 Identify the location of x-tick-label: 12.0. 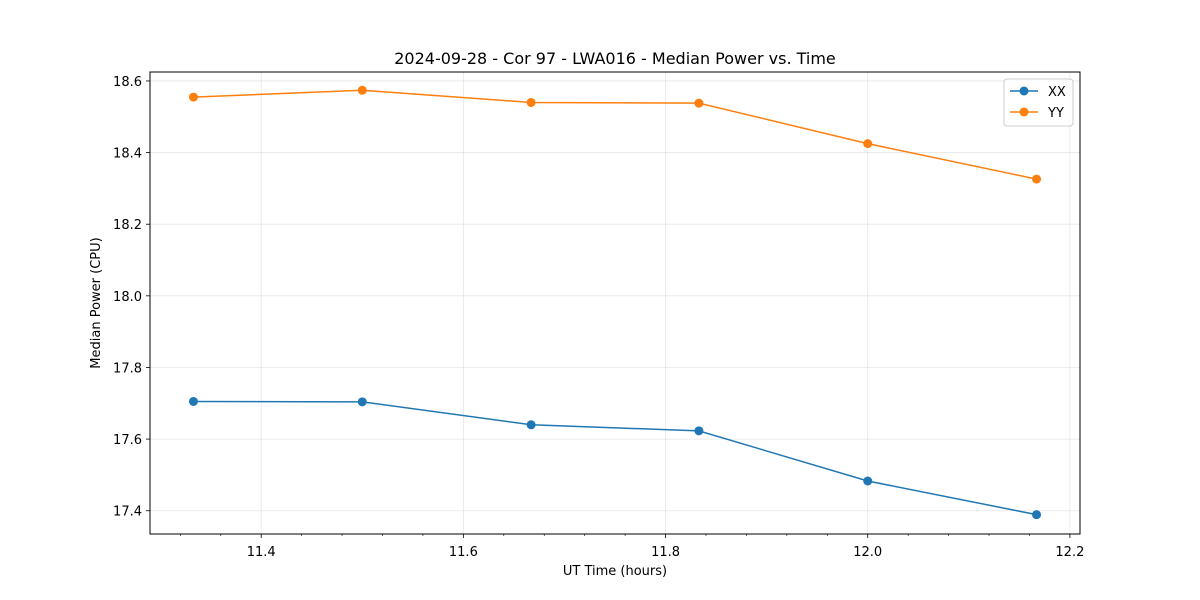
(867, 552).